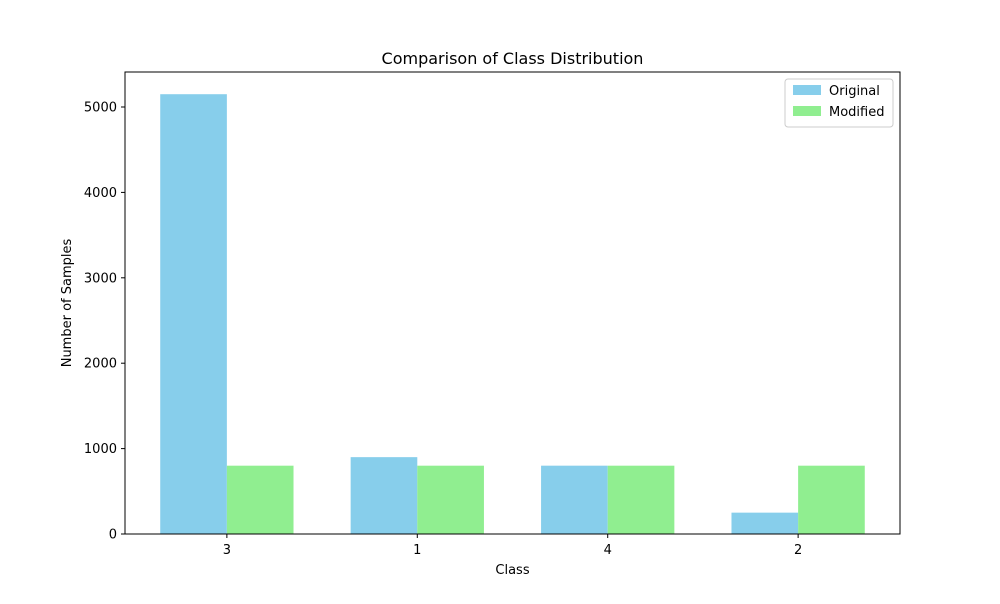 Image resolution: width=1000 pixels, height=604 pixels. What do you see at coordinates (67, 303) in the screenshot?
I see `y-axis-label: Number of Samples` at bounding box center [67, 303].